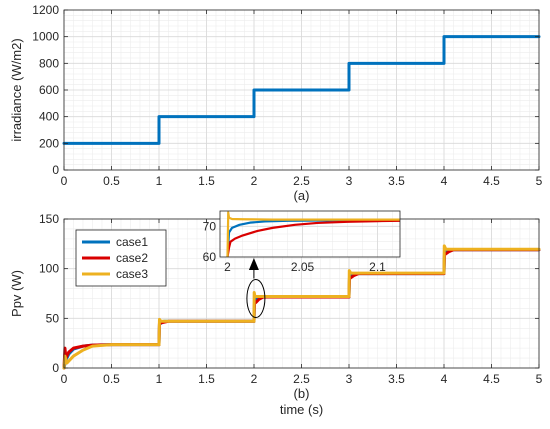 The width and height of the screenshot is (550, 429). I want to click on panel-label: (b), so click(302, 393).